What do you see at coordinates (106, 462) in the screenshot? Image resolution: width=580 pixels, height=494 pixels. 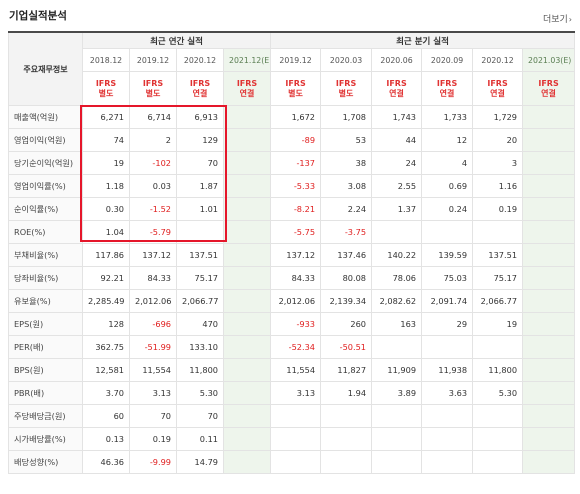 I see `data-cell: 46.36` at bounding box center [106, 462].